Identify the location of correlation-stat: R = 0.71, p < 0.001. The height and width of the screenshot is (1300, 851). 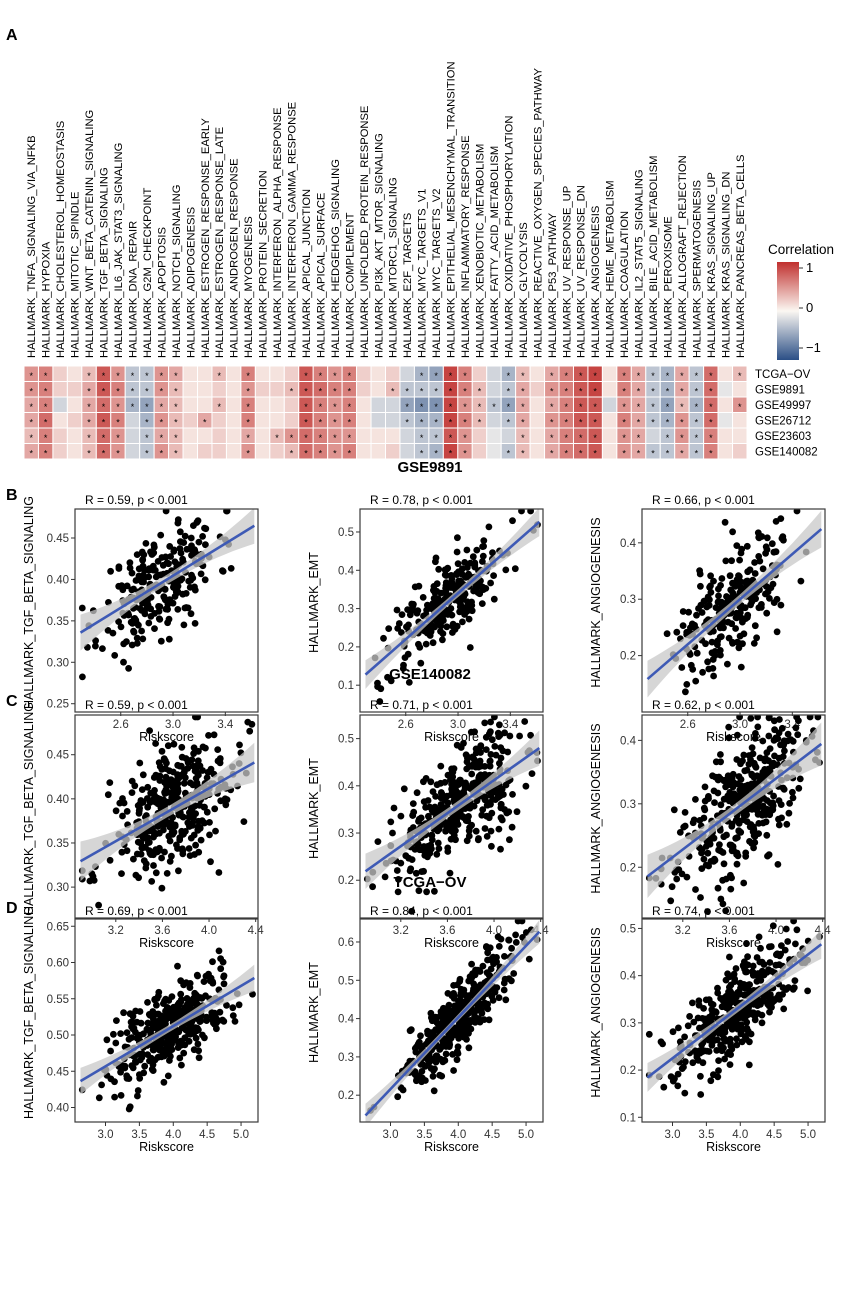
(421, 705).